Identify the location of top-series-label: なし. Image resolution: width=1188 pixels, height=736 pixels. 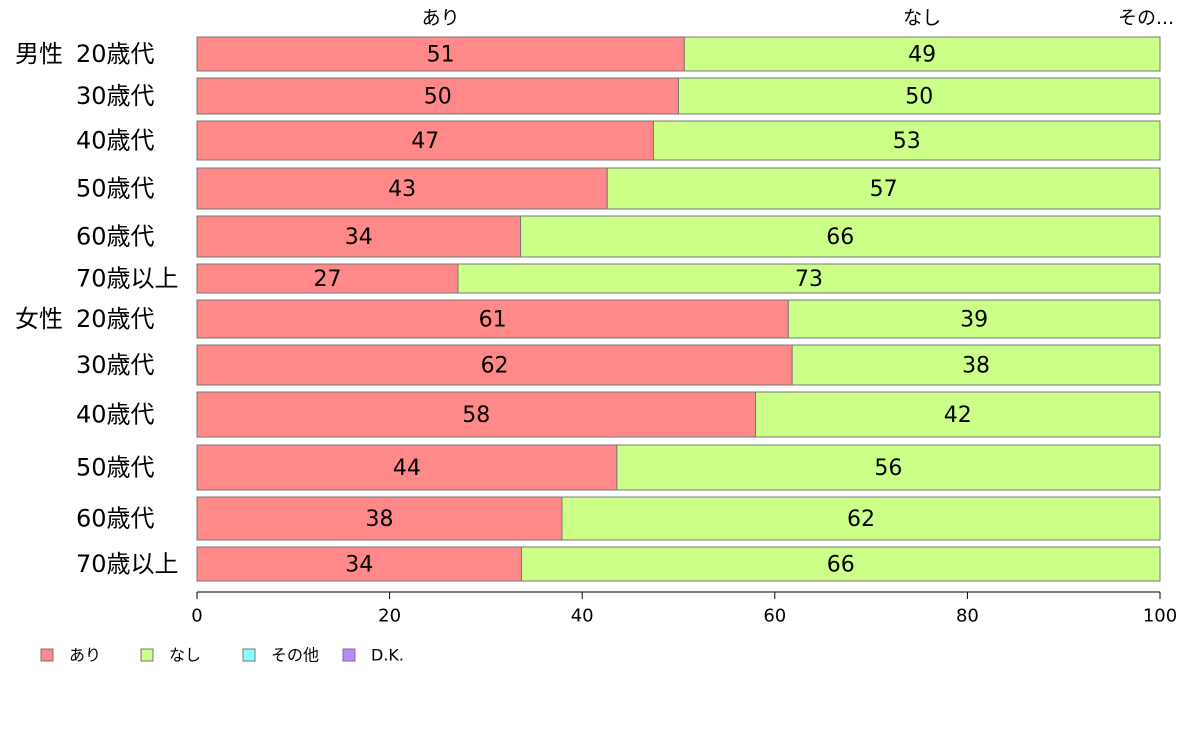
(922, 18).